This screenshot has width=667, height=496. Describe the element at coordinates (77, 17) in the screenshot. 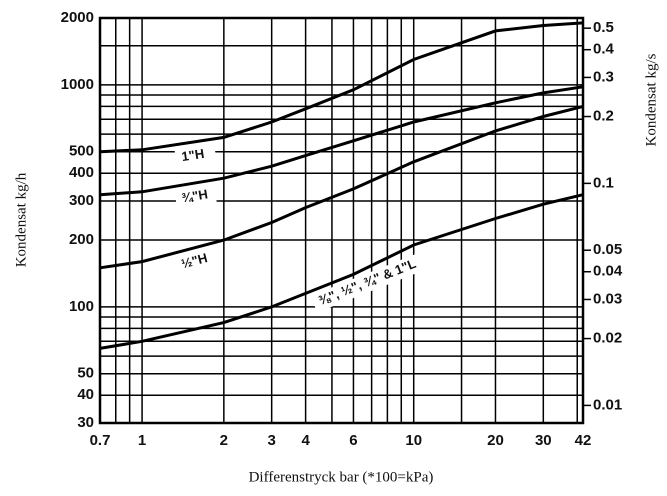

I see `y-tick-label: 2000` at that location.